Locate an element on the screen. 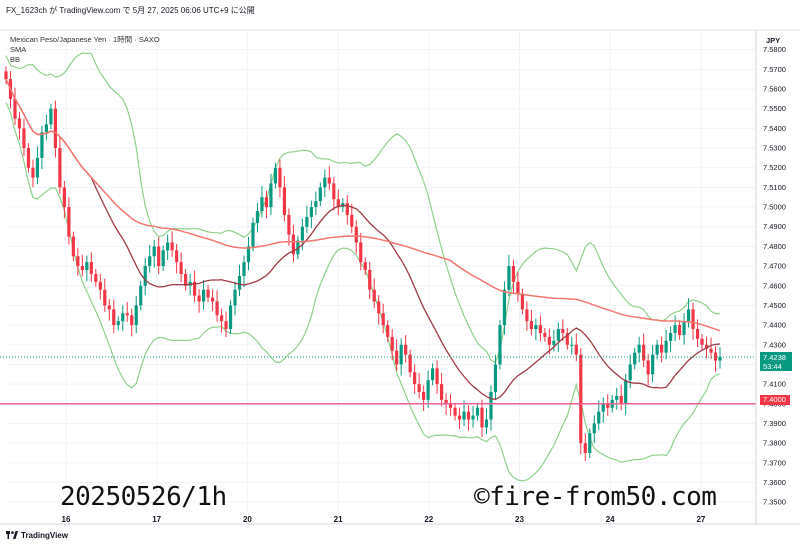 The width and height of the screenshot is (800, 560). y-tick-label: 7.3900 is located at coordinates (774, 423).